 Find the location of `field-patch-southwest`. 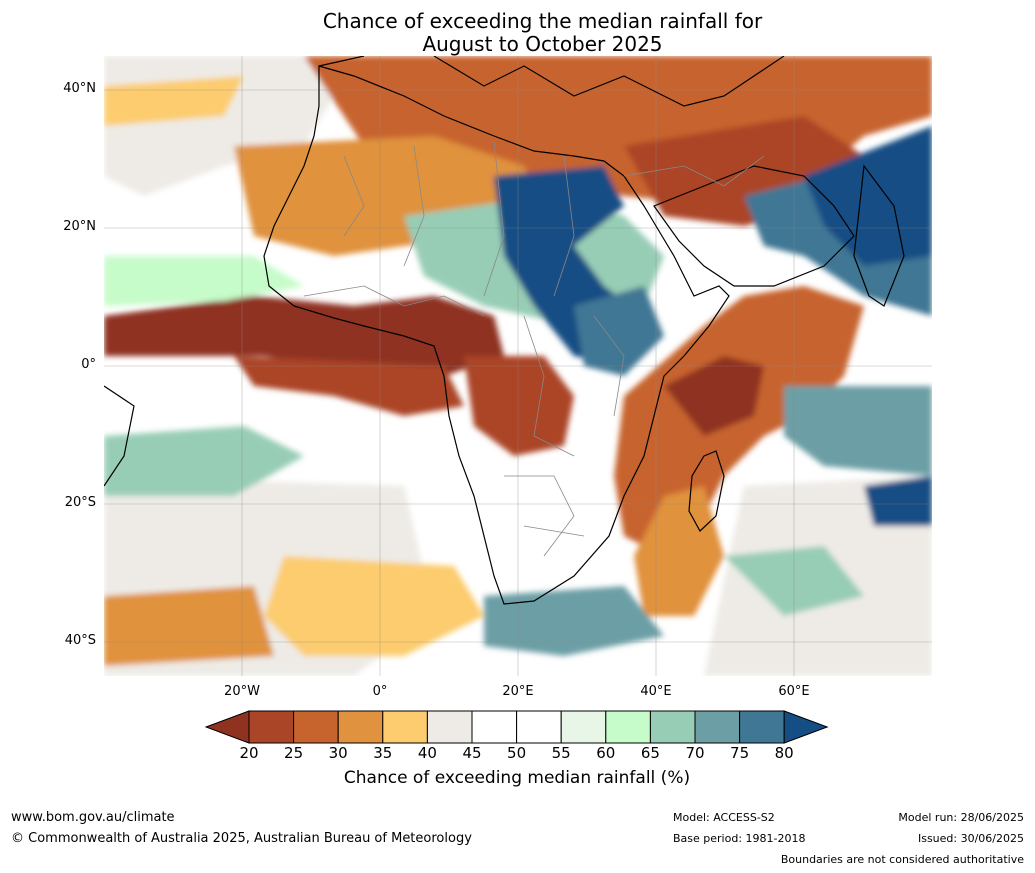

field-patch-southwest is located at coordinates (189, 626).